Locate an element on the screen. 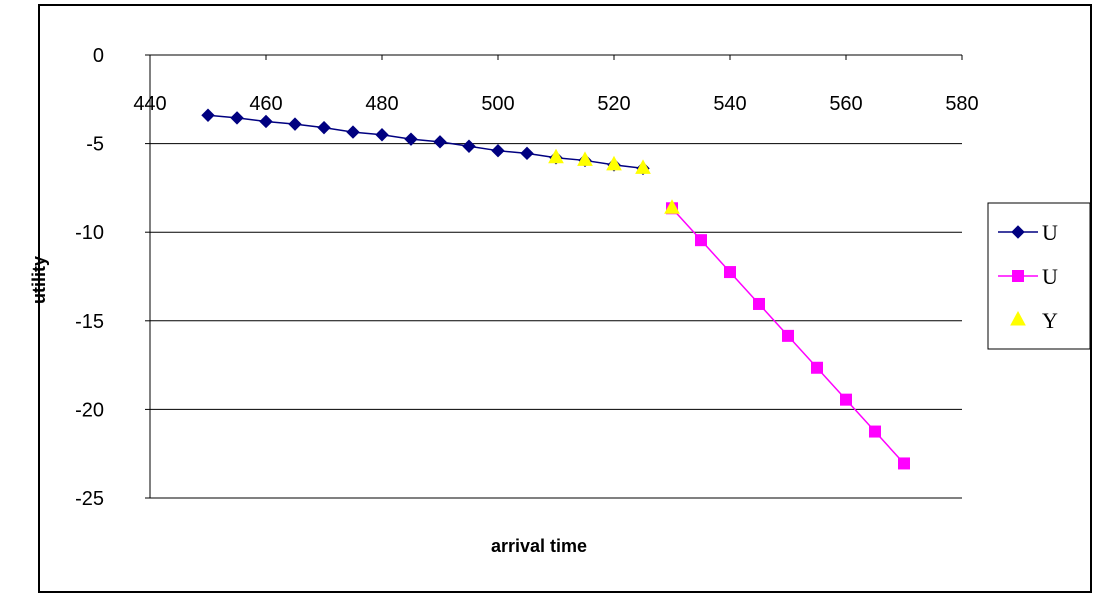 This screenshot has width=1098, height=595. y-tick-label: -5 is located at coordinates (95, 145).